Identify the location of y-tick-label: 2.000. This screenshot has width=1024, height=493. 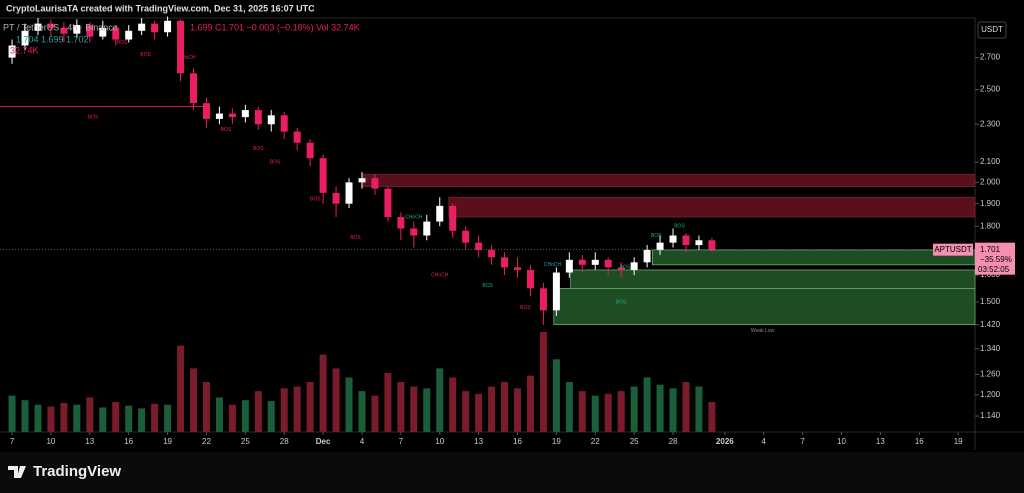
(990, 181).